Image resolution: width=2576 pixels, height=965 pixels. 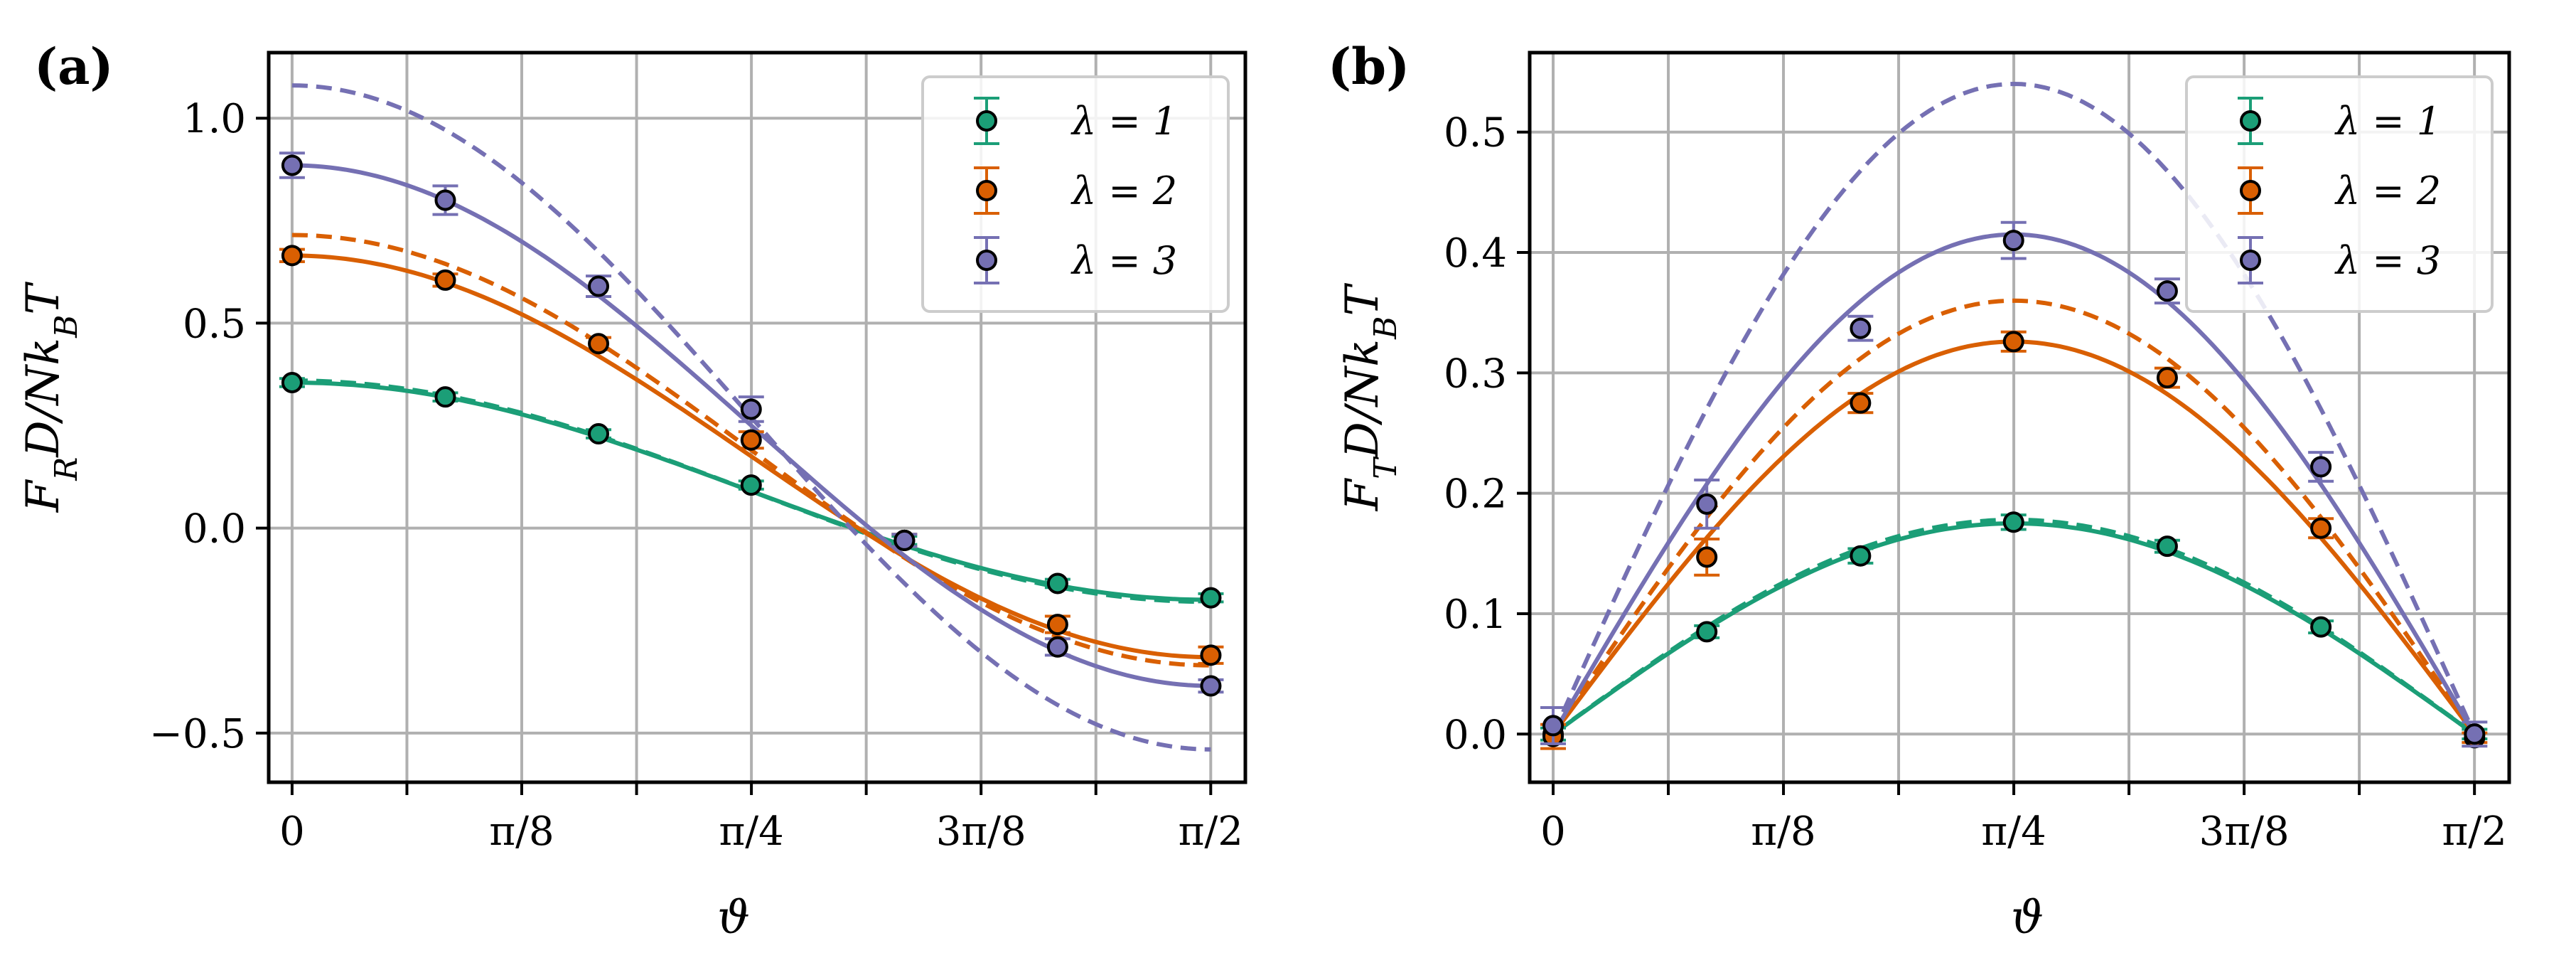 I want to click on ytick-label-b-4: 0.4, so click(x=1475, y=254).